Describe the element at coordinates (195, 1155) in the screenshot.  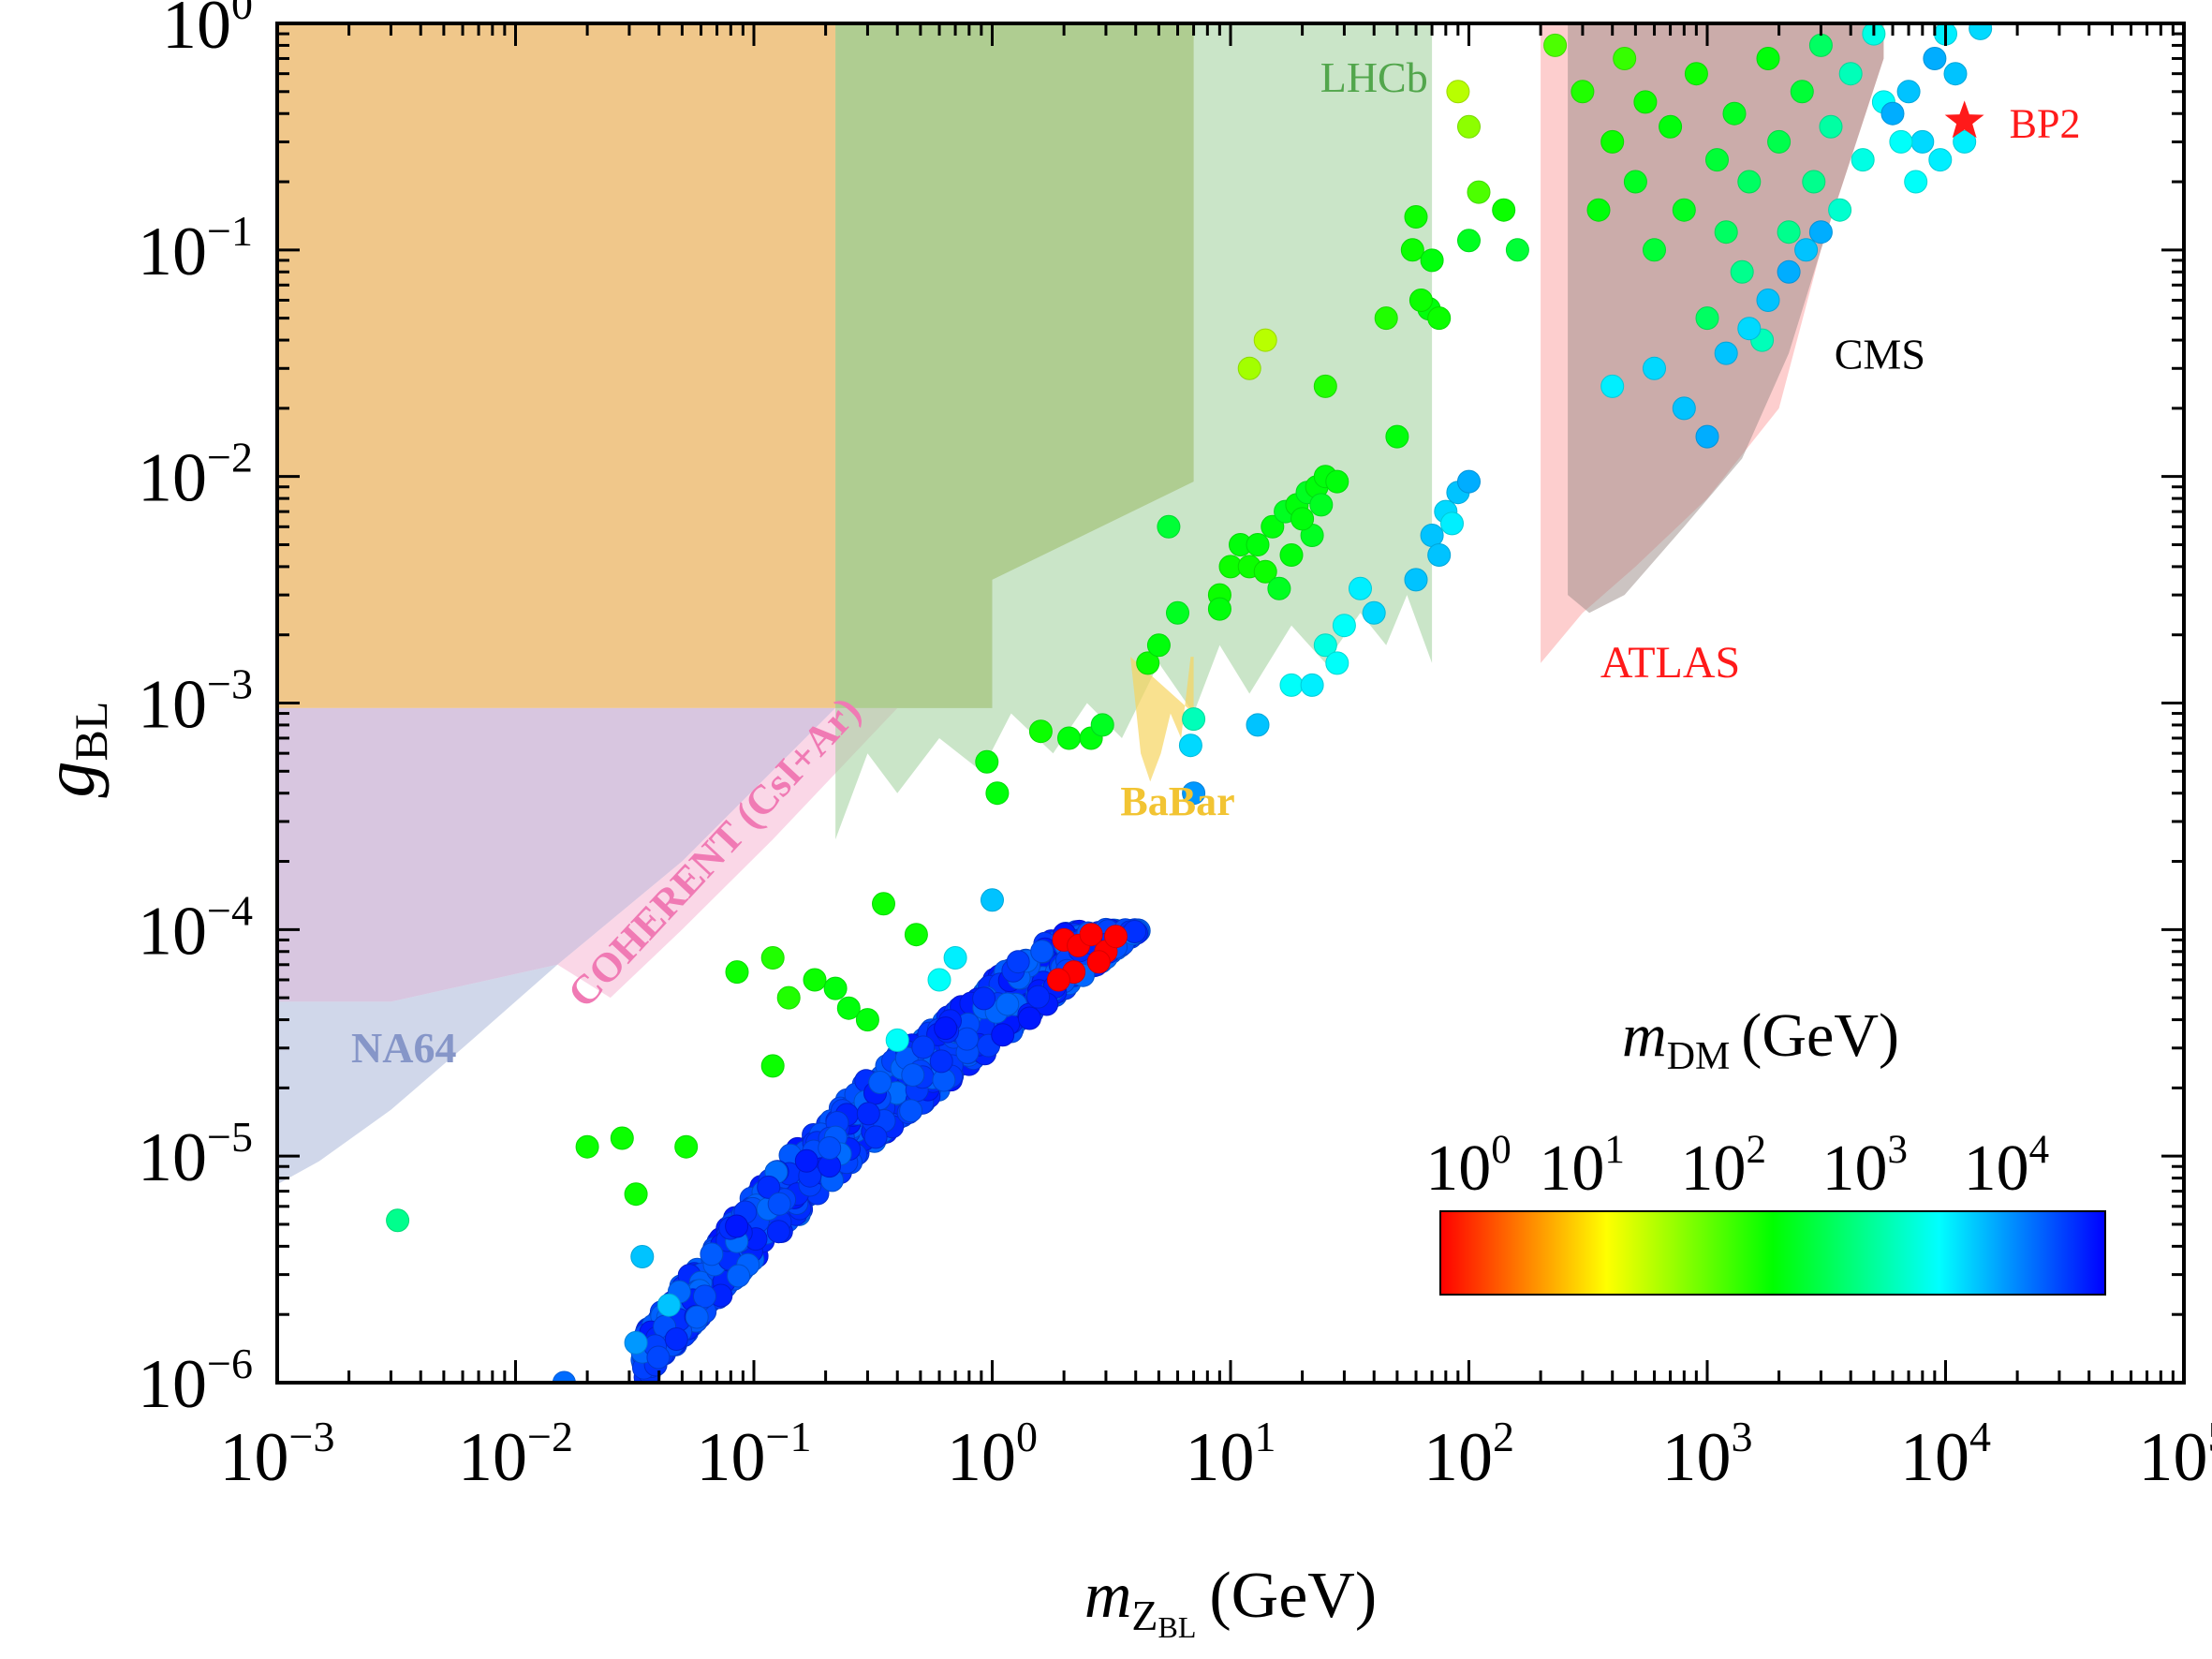
I see `y-tick-label: 10⁻⁵` at that location.